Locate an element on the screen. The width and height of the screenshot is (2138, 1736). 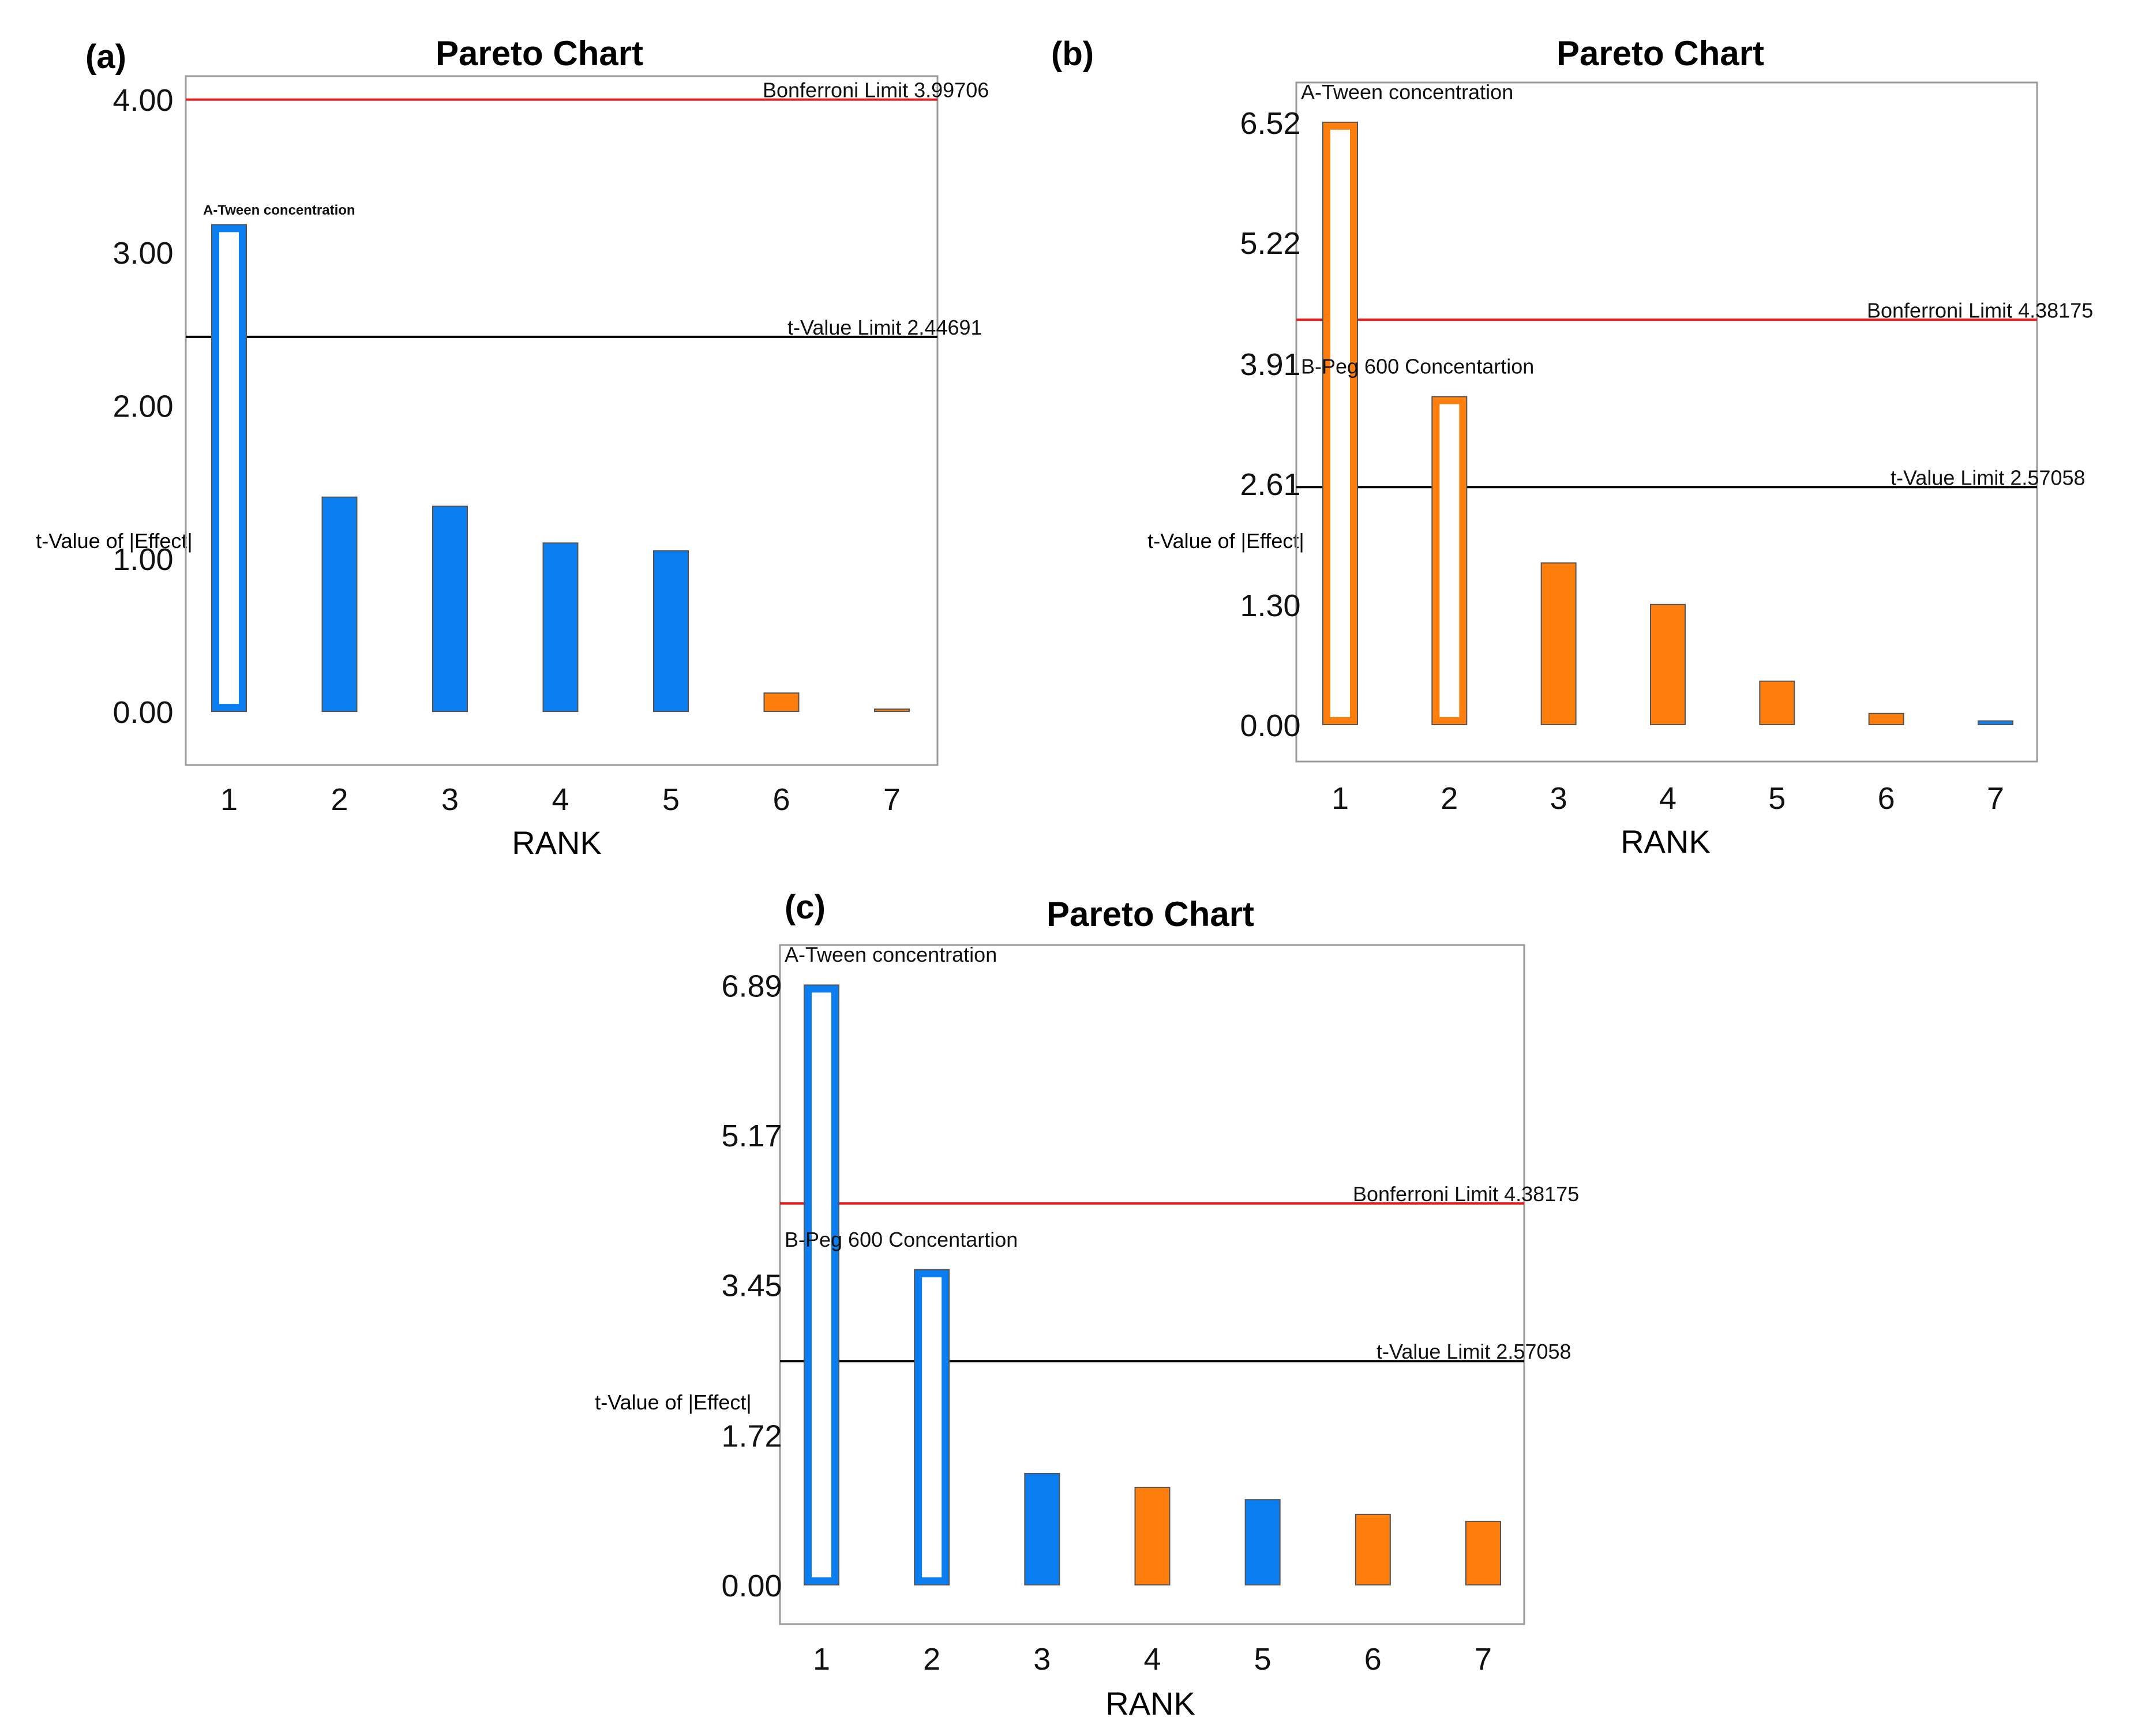
panel-c-x-tick-label: 5 is located at coordinates (1263, 1659).